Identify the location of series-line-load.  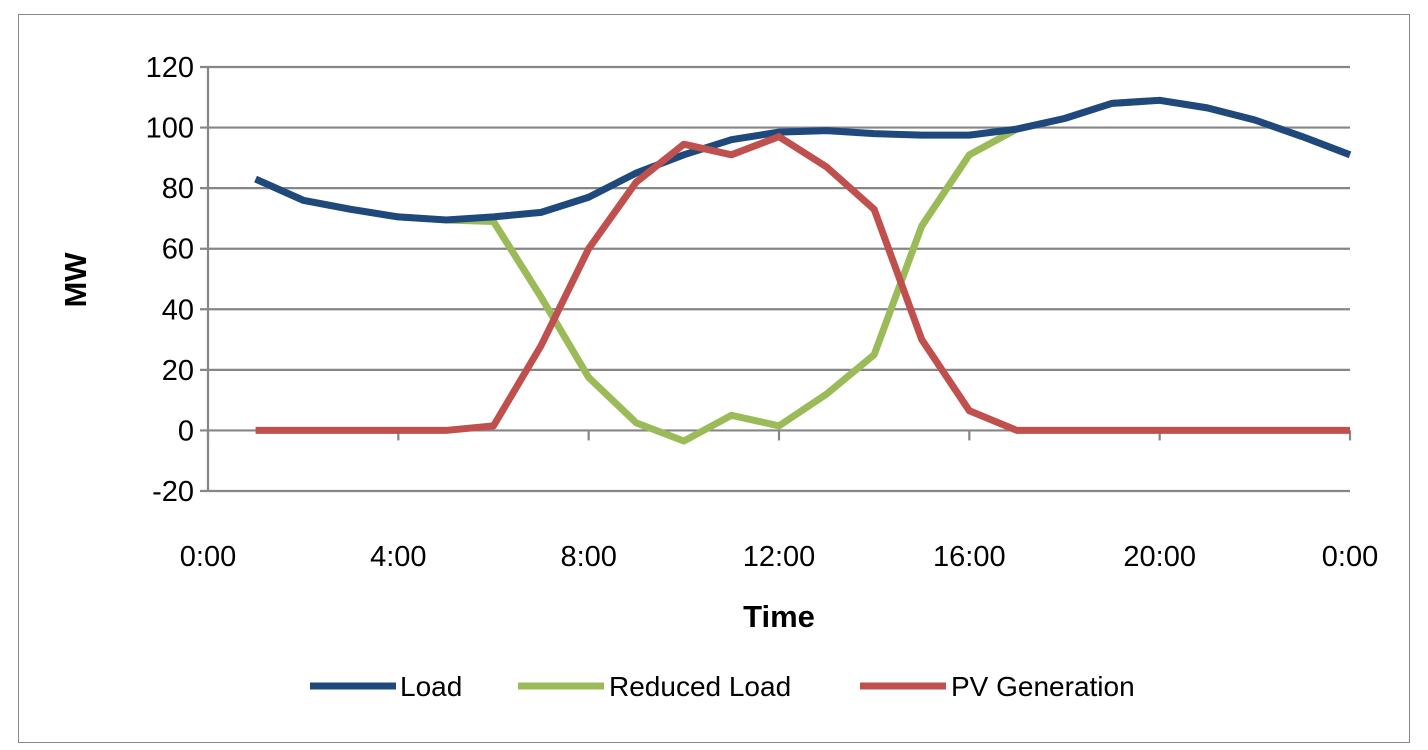
(803, 160).